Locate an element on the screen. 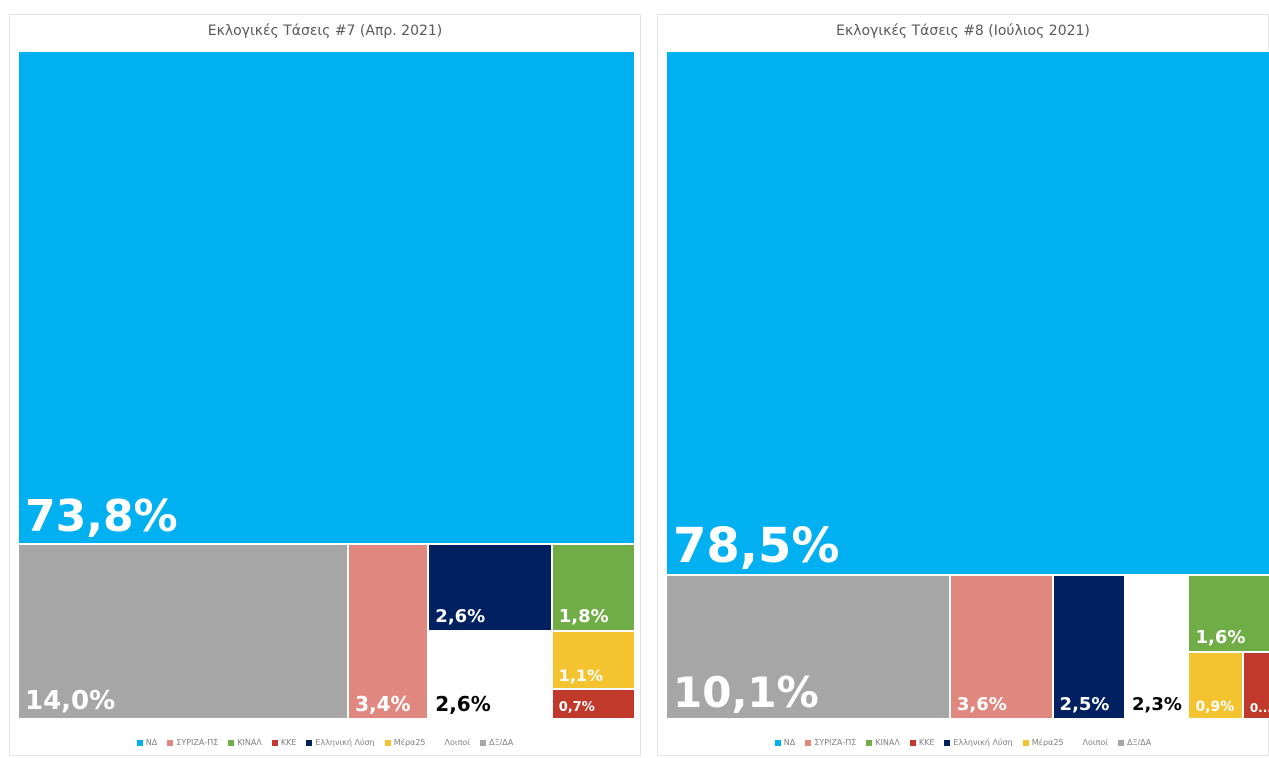  treemap-tile: 10,1% is located at coordinates (808, 647).